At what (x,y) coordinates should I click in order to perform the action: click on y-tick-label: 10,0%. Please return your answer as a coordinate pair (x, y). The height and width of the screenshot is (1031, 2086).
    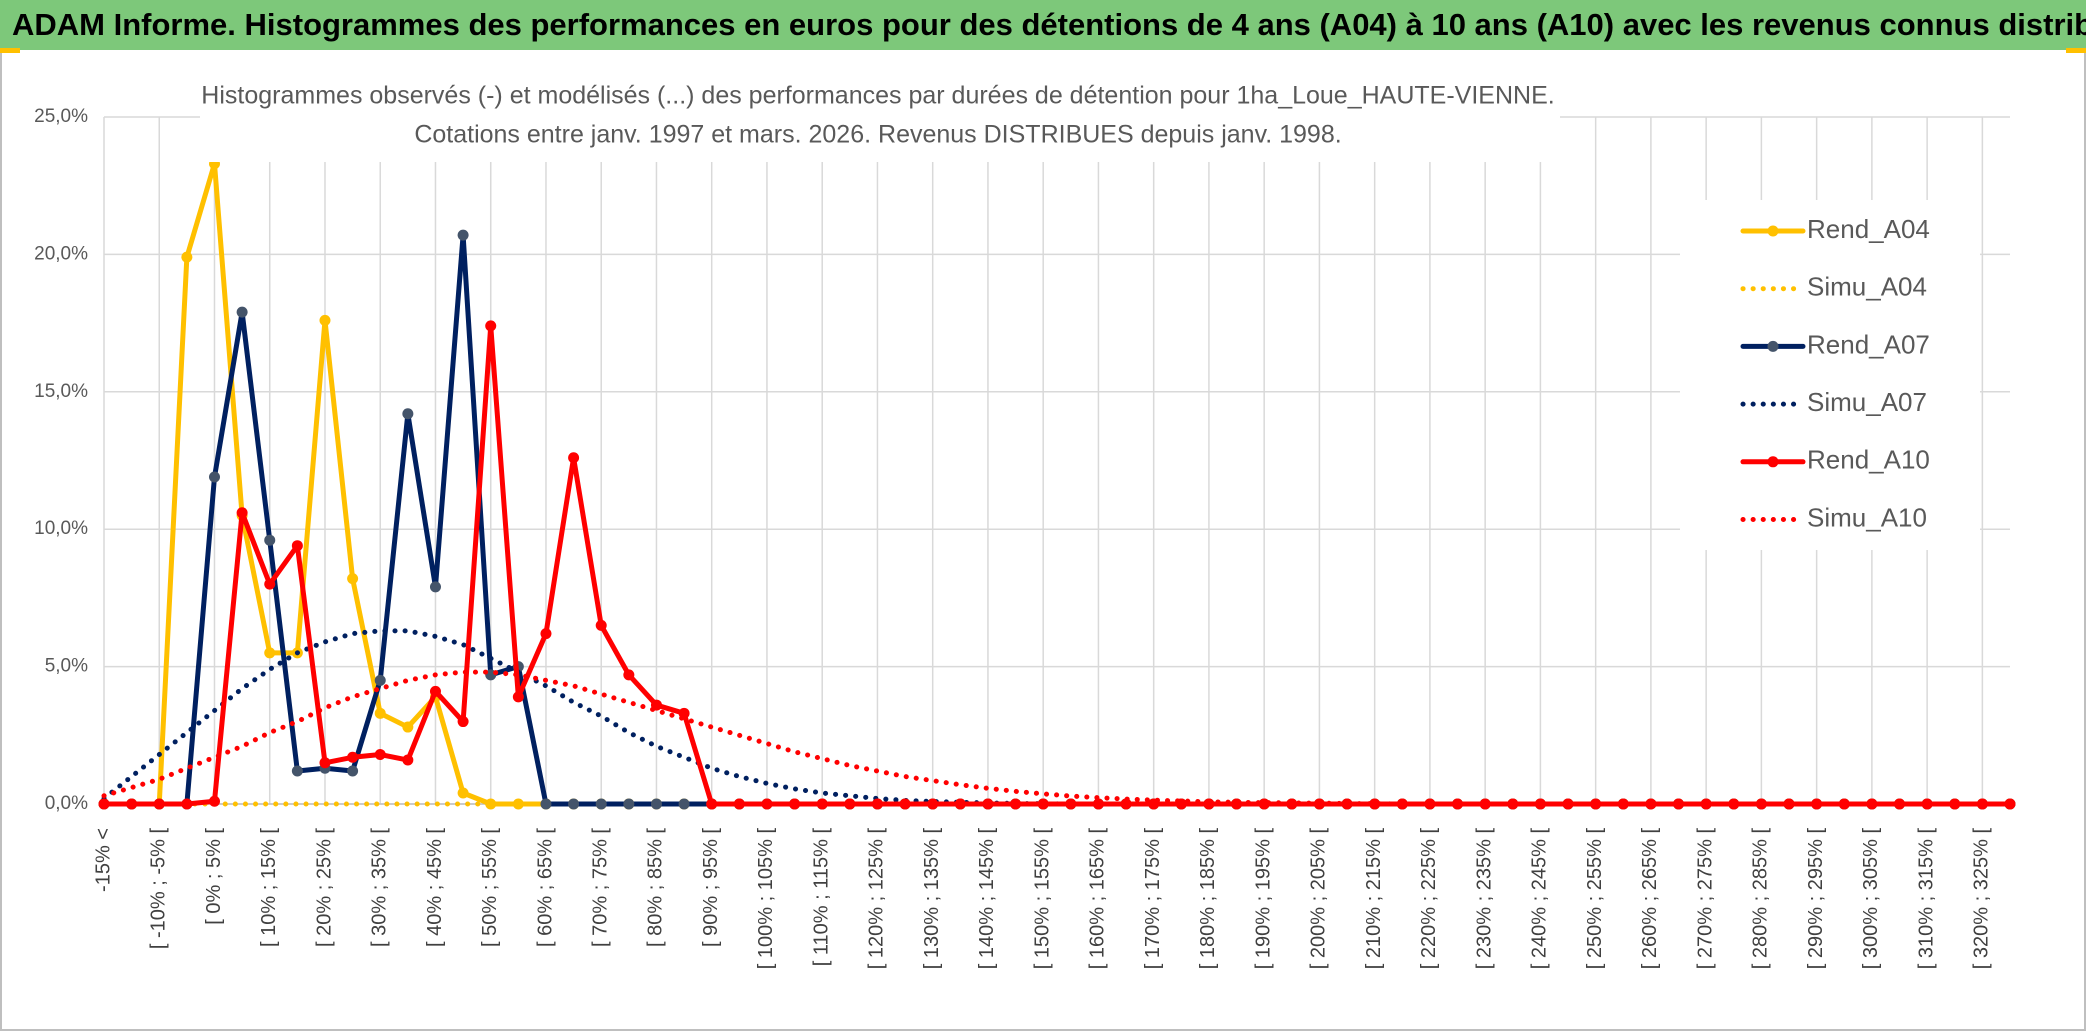
    Looking at the image, I should click on (61, 528).